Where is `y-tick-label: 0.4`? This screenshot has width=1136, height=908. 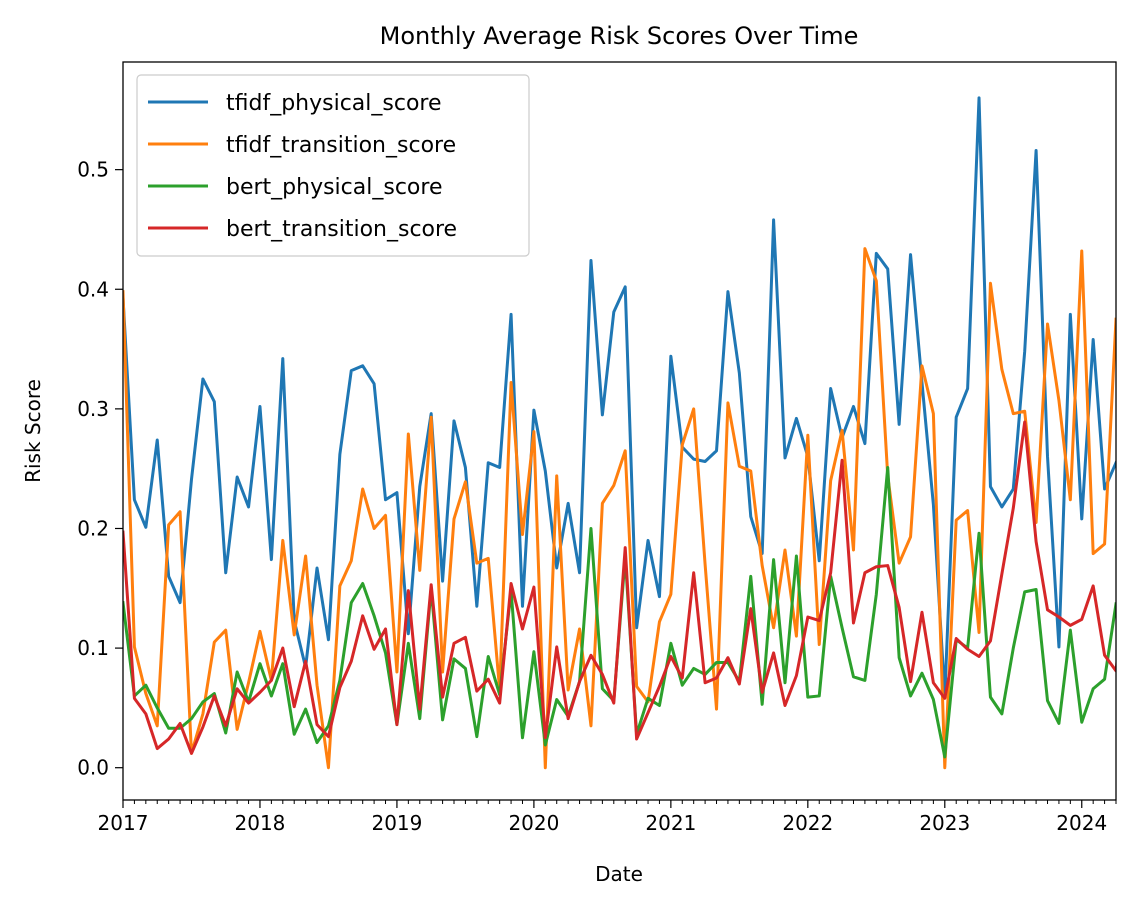
y-tick-label: 0.4 is located at coordinates (93, 289).